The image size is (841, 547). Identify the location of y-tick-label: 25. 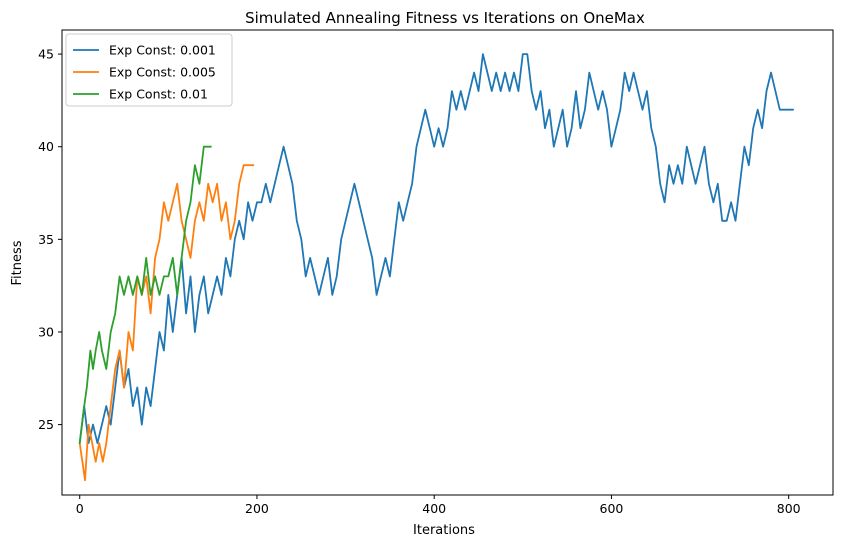
(46, 424).